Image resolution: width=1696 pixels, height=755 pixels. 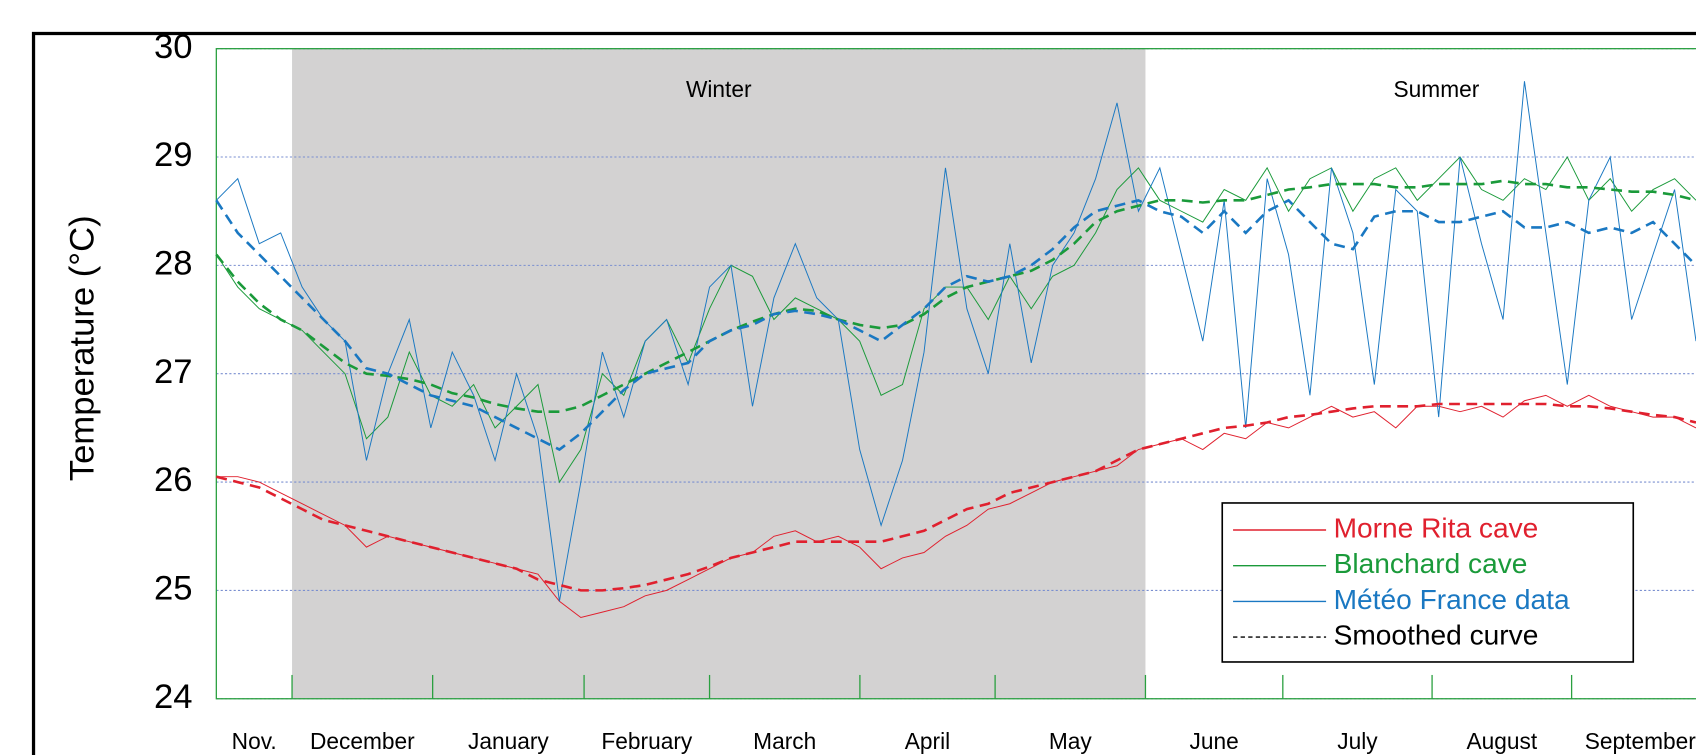 I want to click on x-tick-label: August, so click(x=1502, y=741).